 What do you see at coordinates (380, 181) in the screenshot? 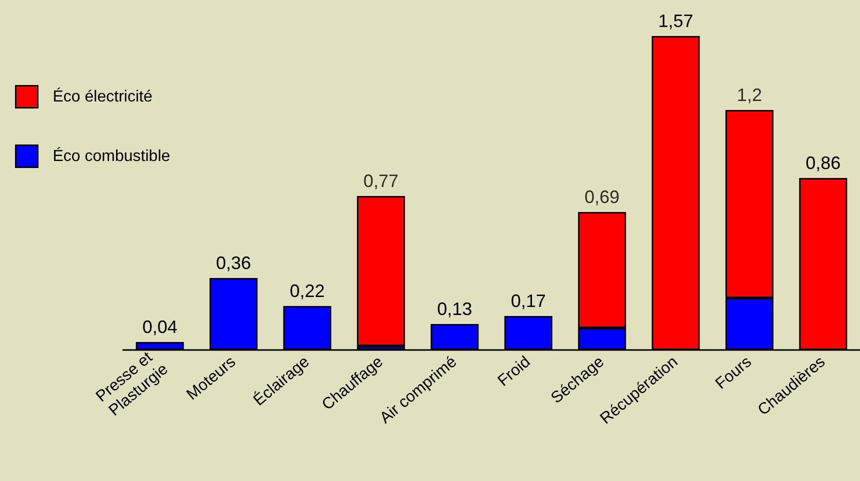
I see `total-label: 0,77` at bounding box center [380, 181].